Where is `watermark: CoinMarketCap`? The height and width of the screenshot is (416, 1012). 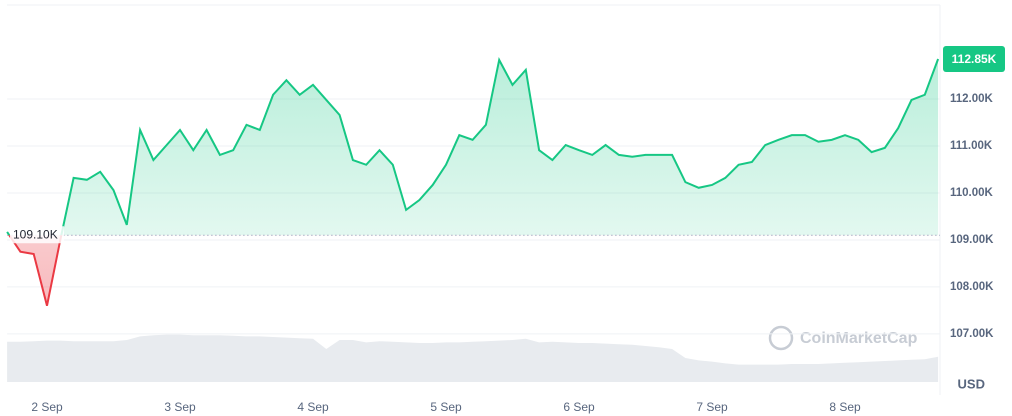 watermark: CoinMarketCap is located at coordinates (843, 338).